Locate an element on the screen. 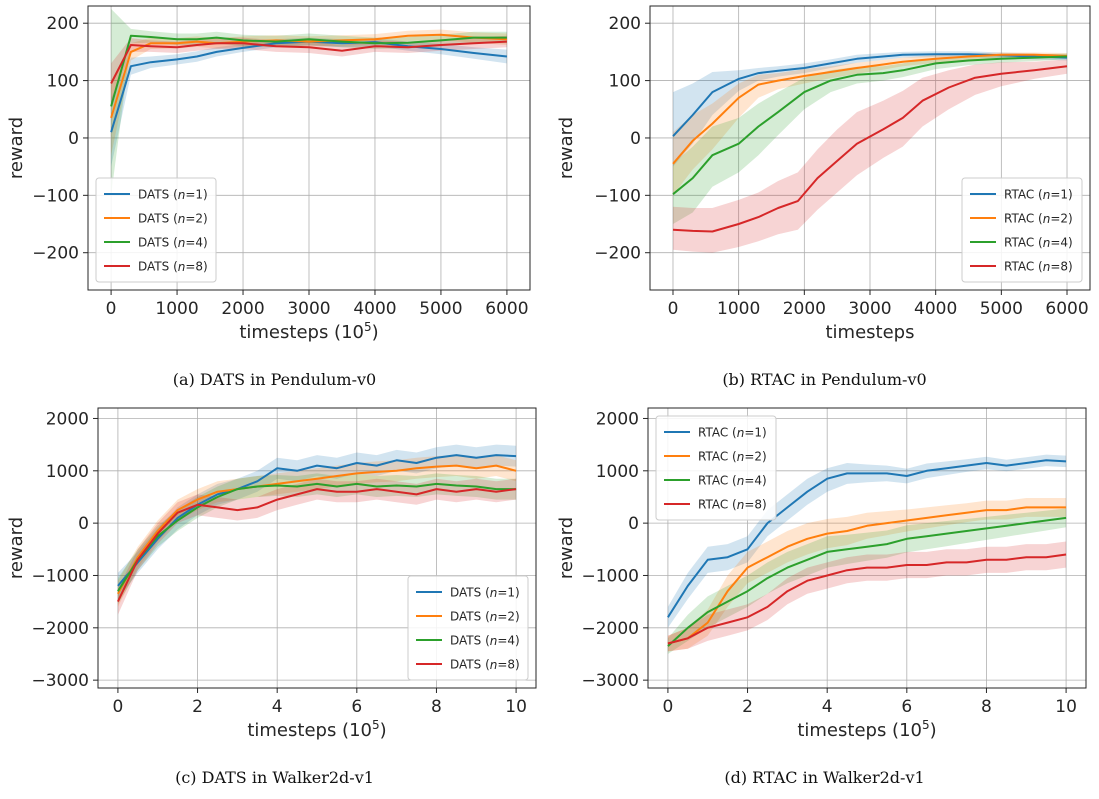 Image resolution: width=1099 pixels, height=799 pixels. y-tick-label: 1000 is located at coordinates (67, 472).